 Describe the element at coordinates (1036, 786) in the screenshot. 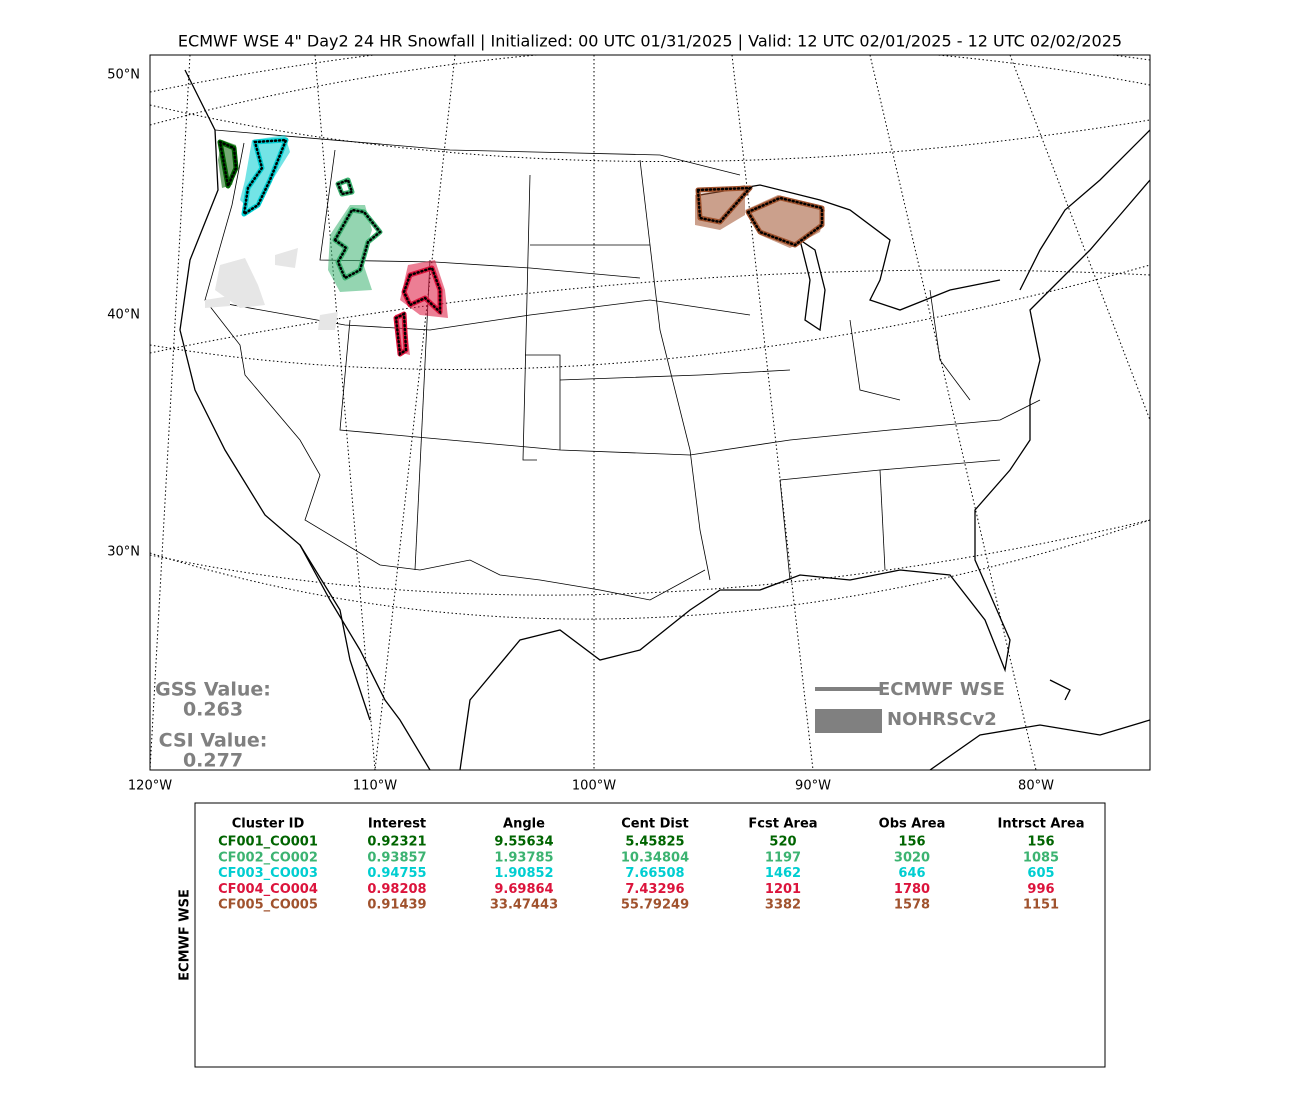

I see `lon-label: 80°W` at that location.